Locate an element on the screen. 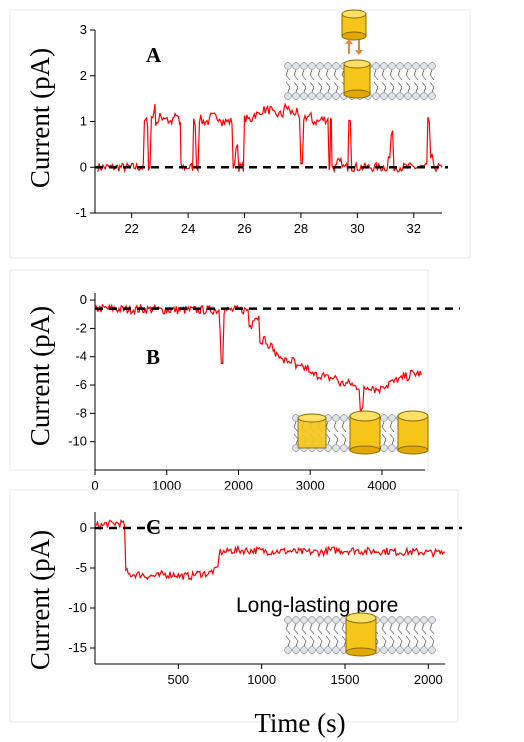 The height and width of the screenshot is (742, 524). pore-growth-icon is located at coordinates (360, 432).